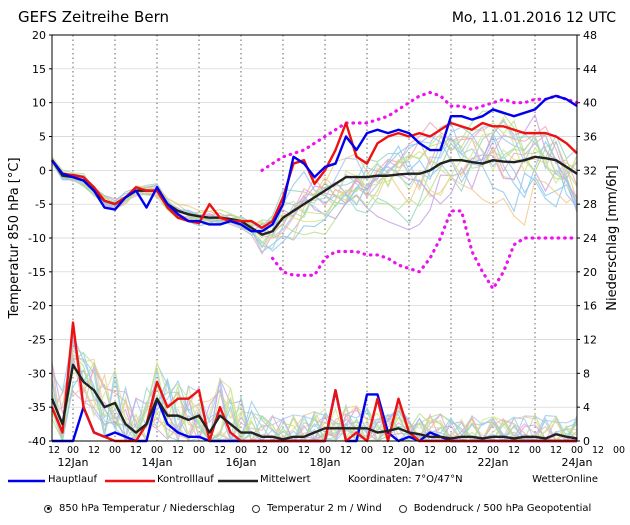 Image resolution: width=630 pixels, height=525 pixels. I want to click on x-date-label: 20Jan, so click(409, 462).